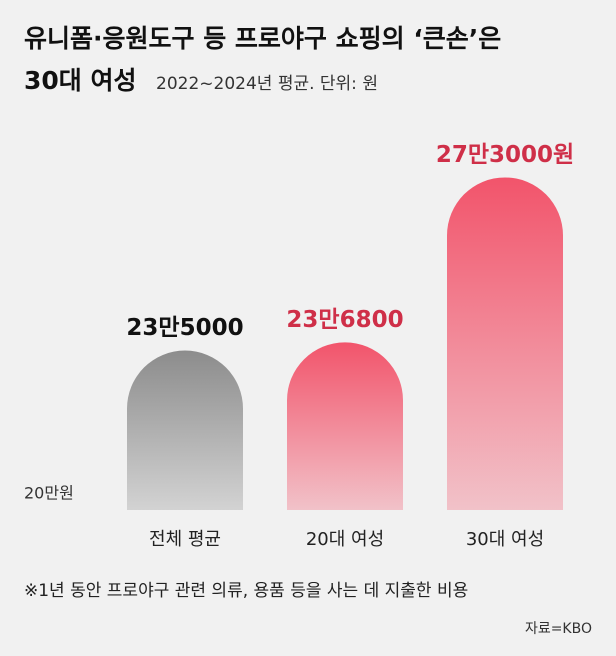 This screenshot has width=616, height=656. I want to click on source: 자료=KBO, so click(558, 629).